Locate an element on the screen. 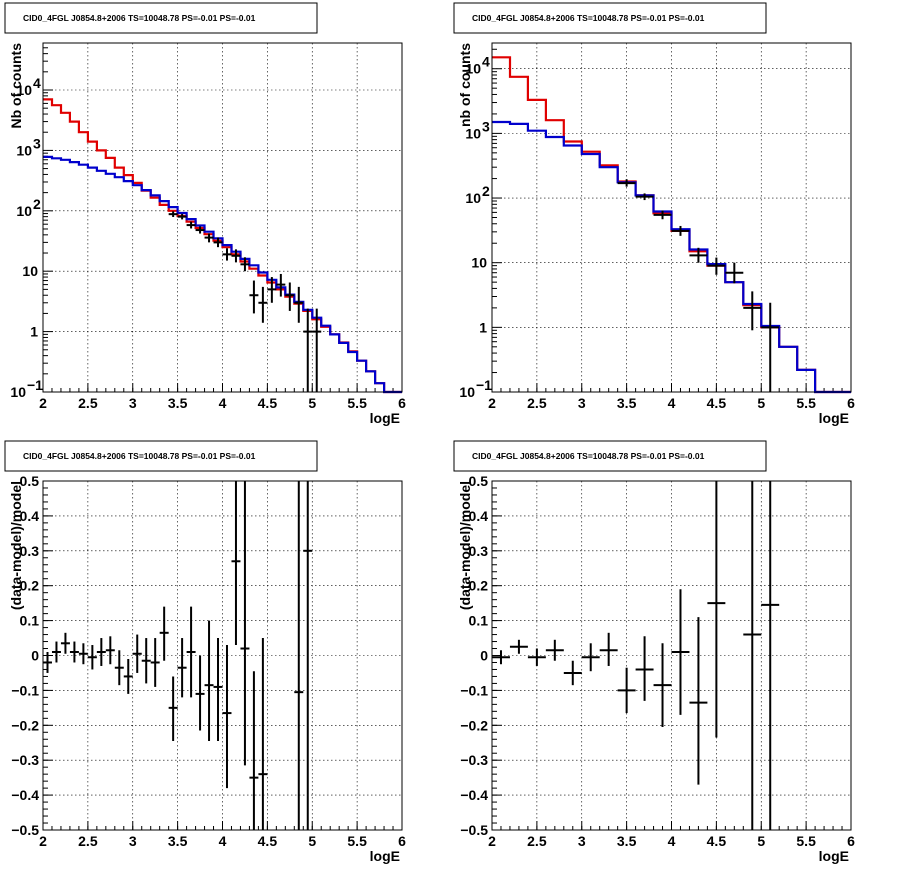 The width and height of the screenshot is (898, 875). y-tick-exponent: 4 is located at coordinates (37, 83).